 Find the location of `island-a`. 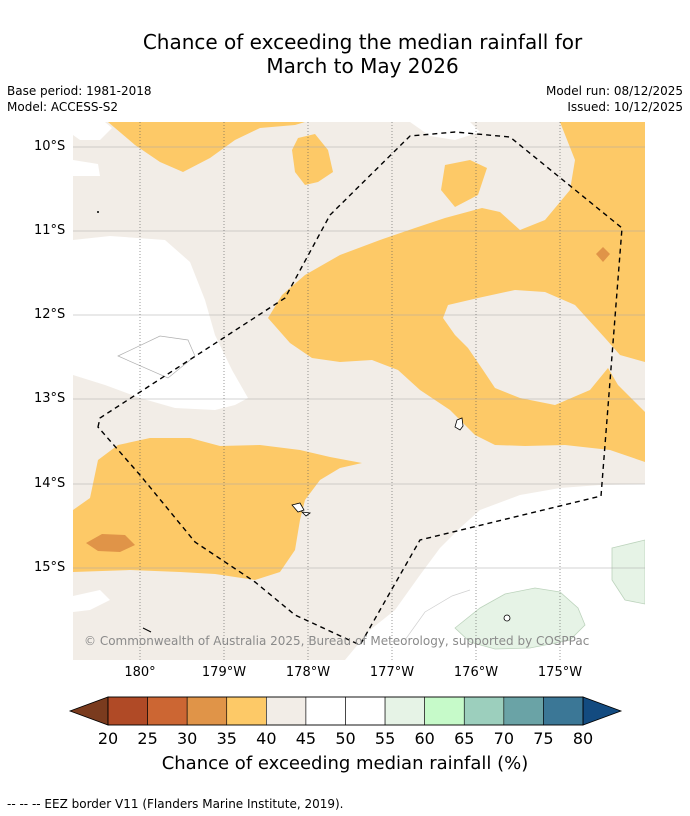

island-a is located at coordinates (459, 424).